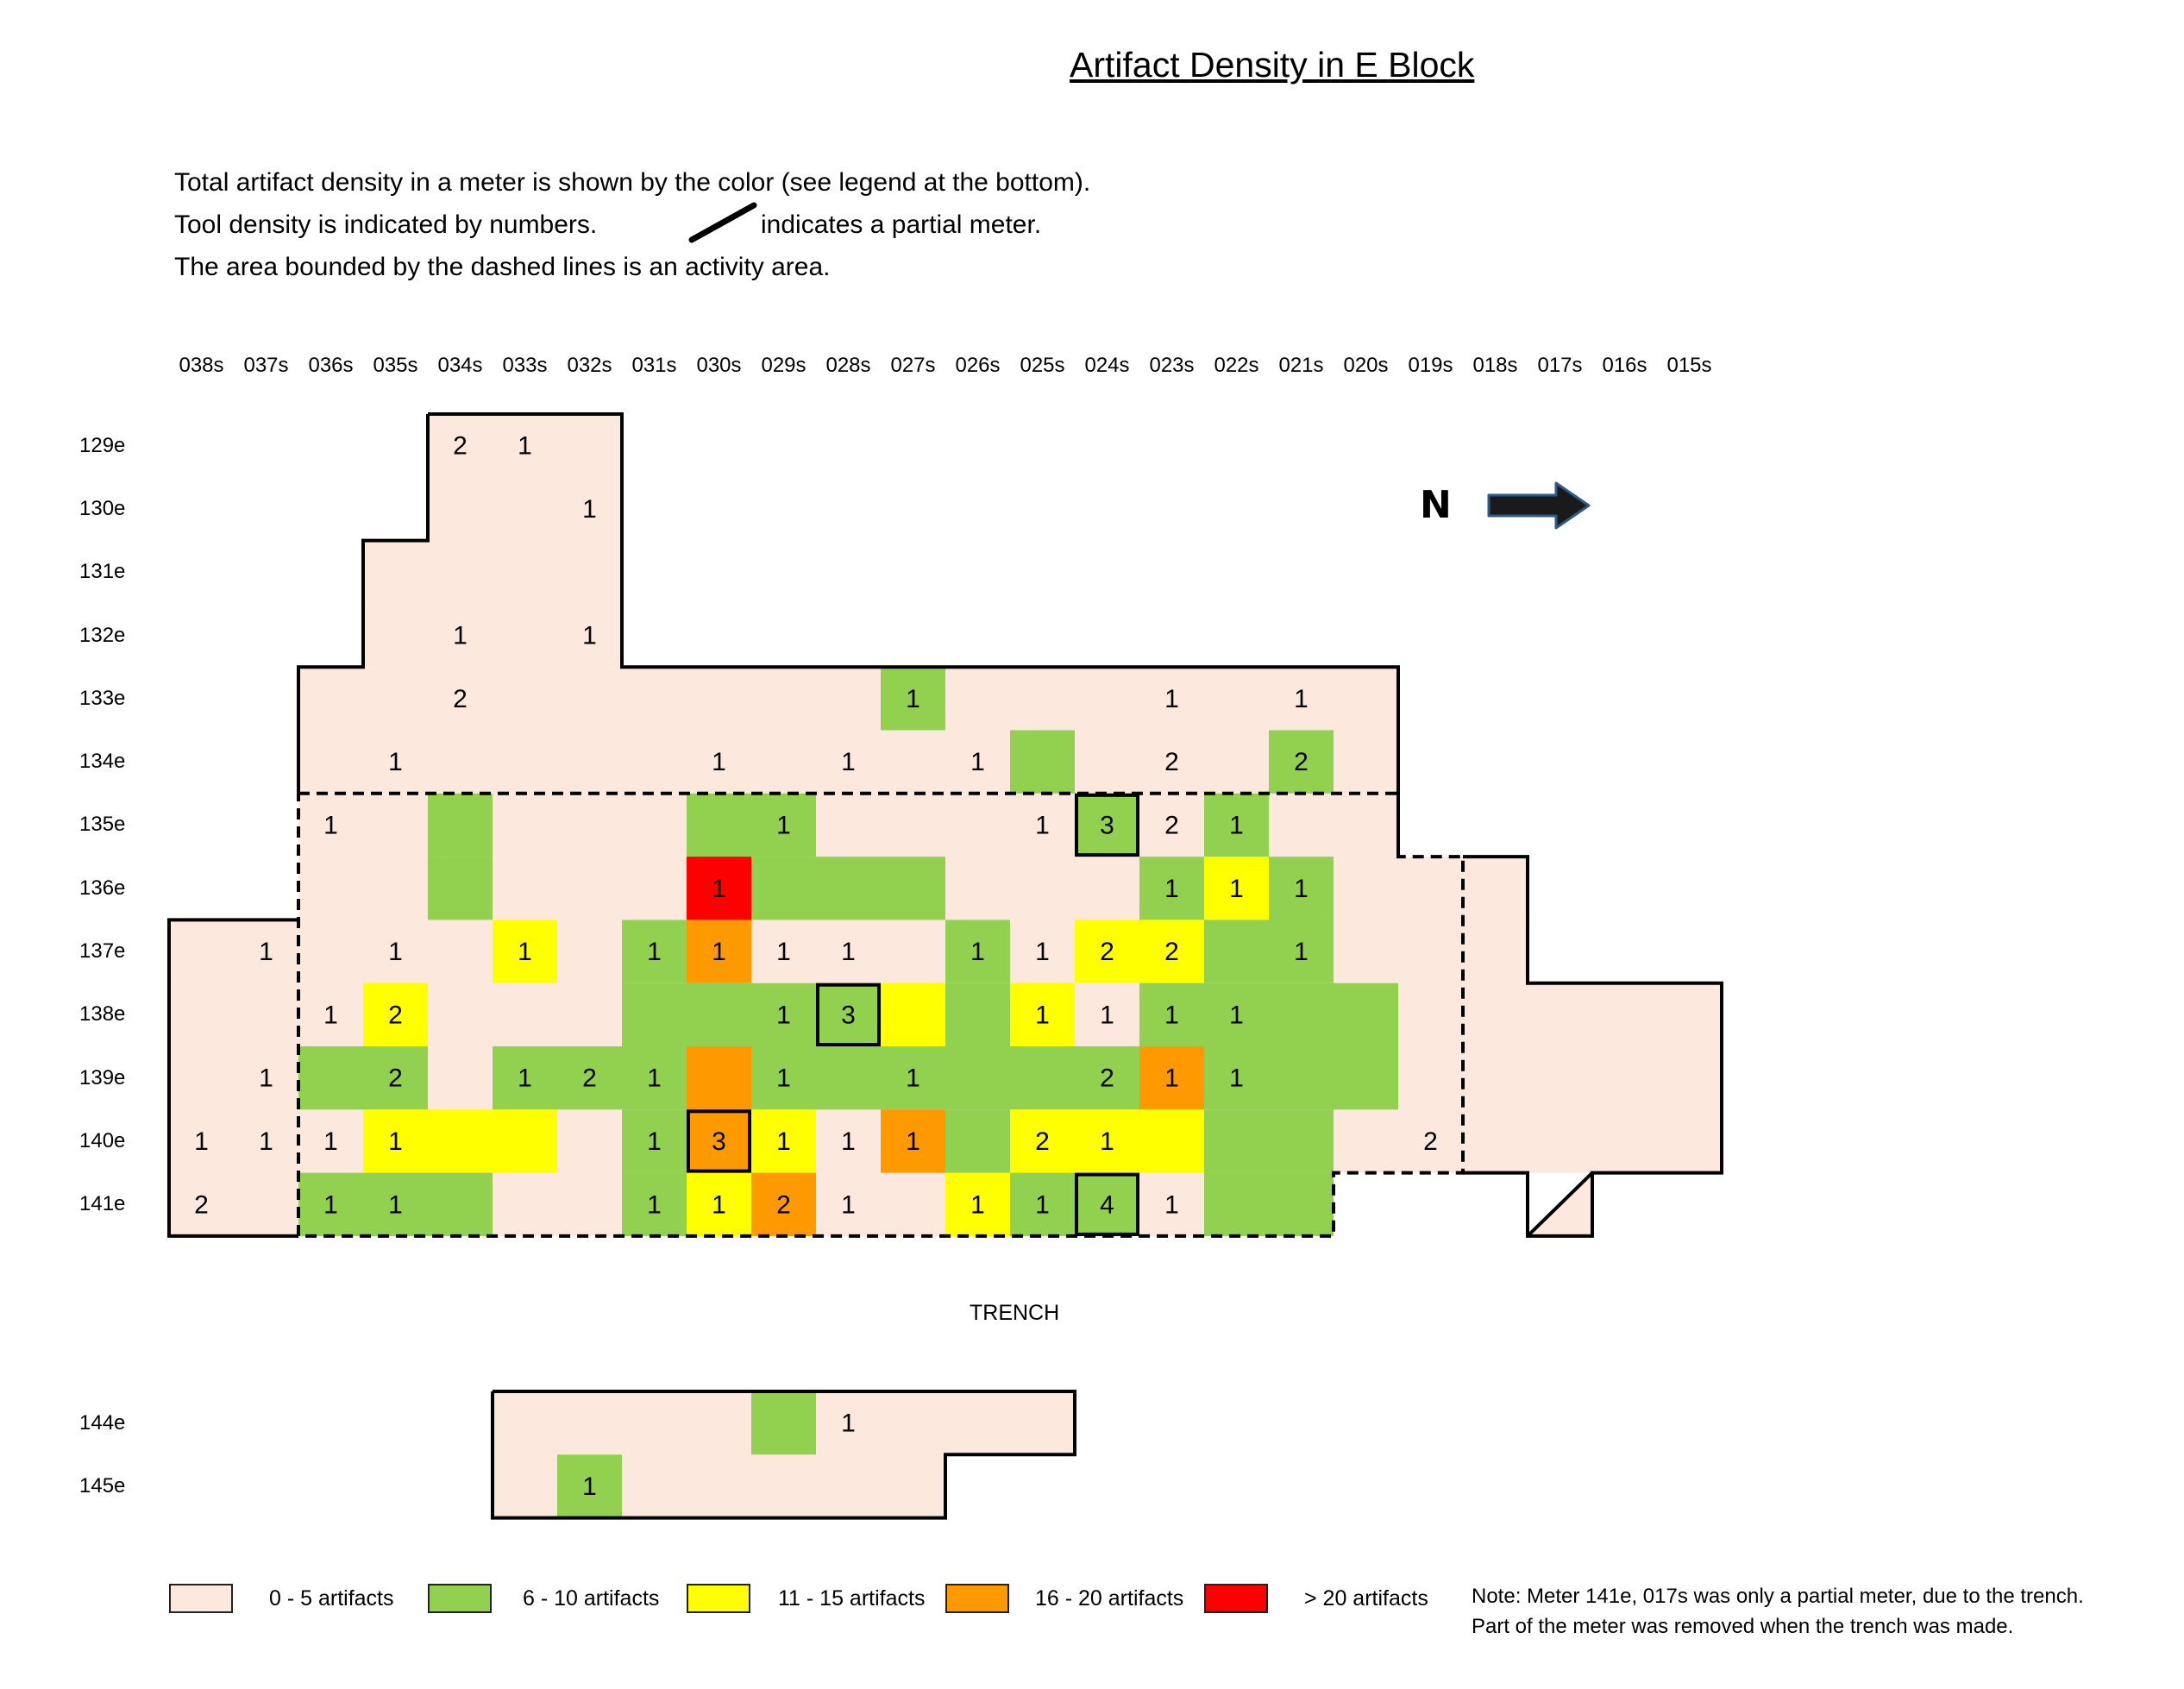  Describe the element at coordinates (103, 1077) in the screenshot. I see `row-label: 139e` at that location.